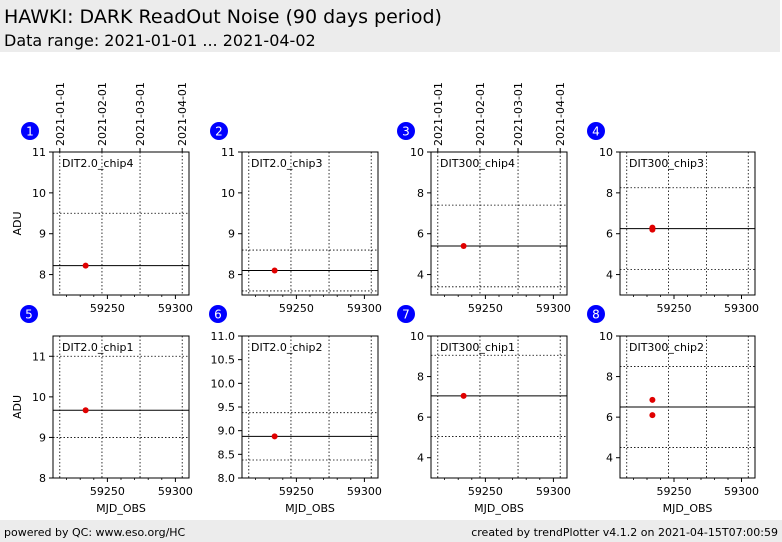 Image resolution: width=782 pixels, height=542 pixels. I want to click on panel-label: DIT2.0_chip3, so click(286, 163).